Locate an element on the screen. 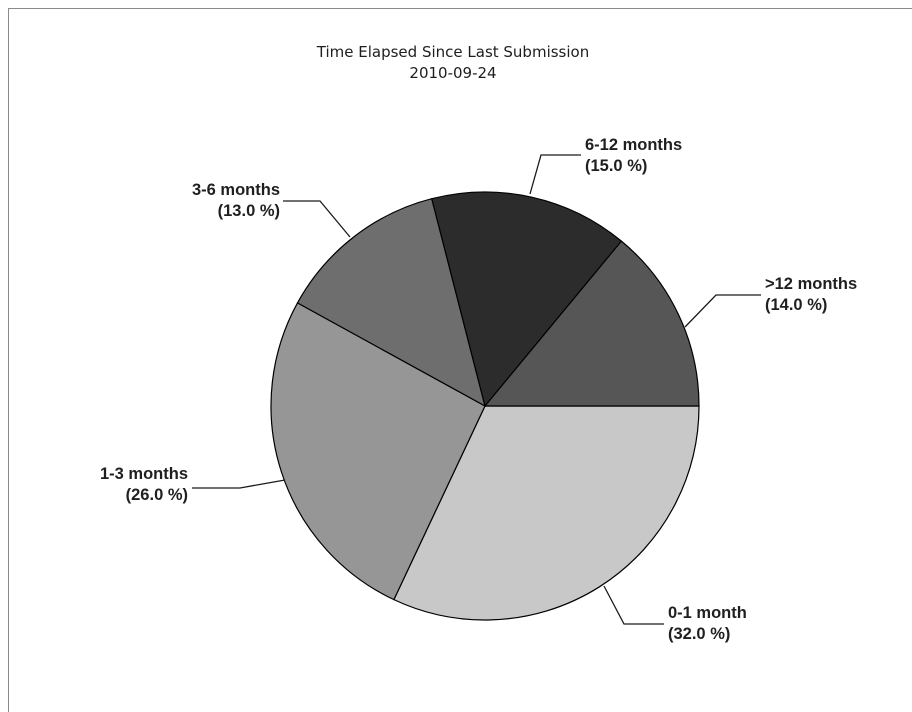  slice-percent-label: (15.0 %) is located at coordinates (616, 166).